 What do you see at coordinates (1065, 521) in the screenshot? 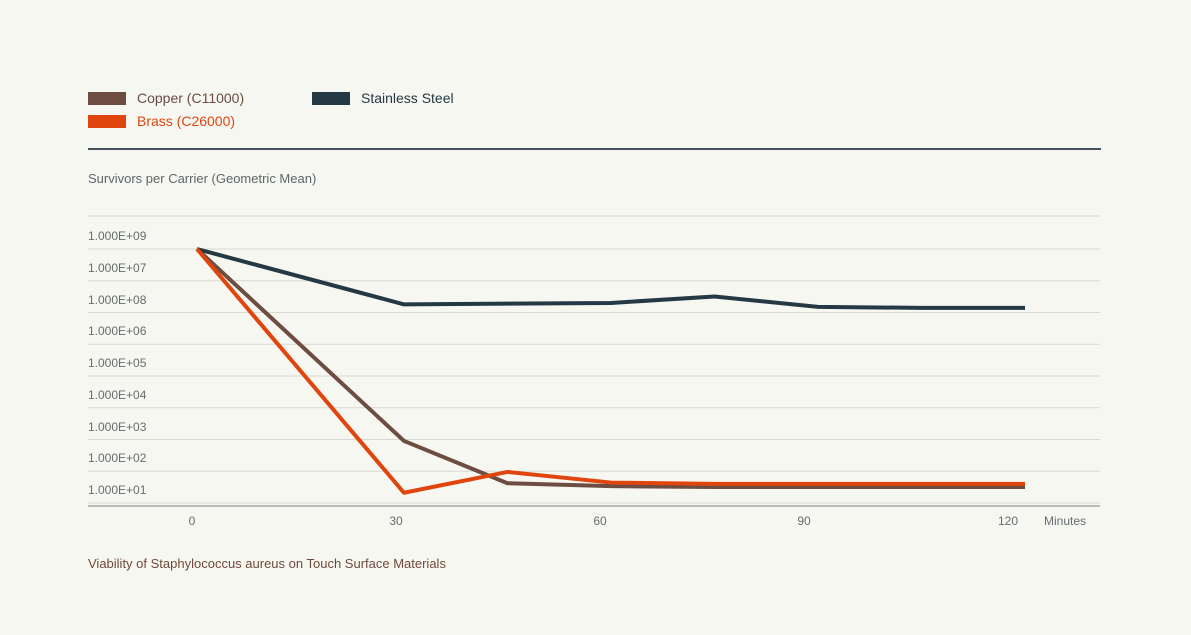
I see `x-axis-unit-label: Minutes` at bounding box center [1065, 521].